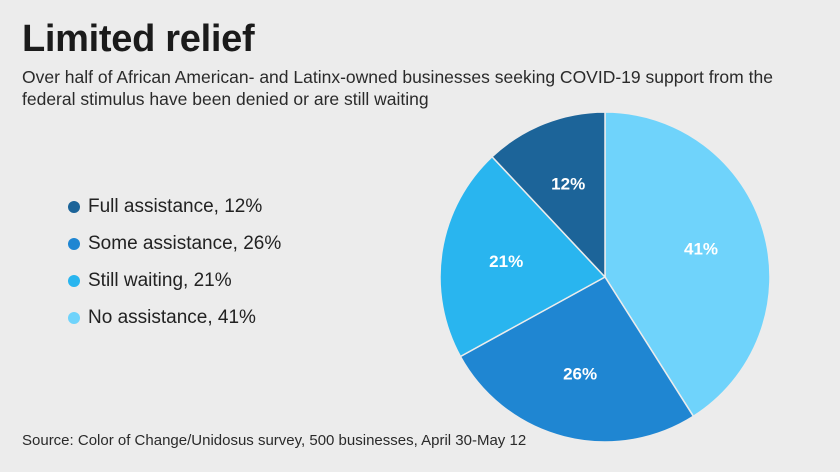  I want to click on legend-swatch-still-waiting, so click(74, 280).